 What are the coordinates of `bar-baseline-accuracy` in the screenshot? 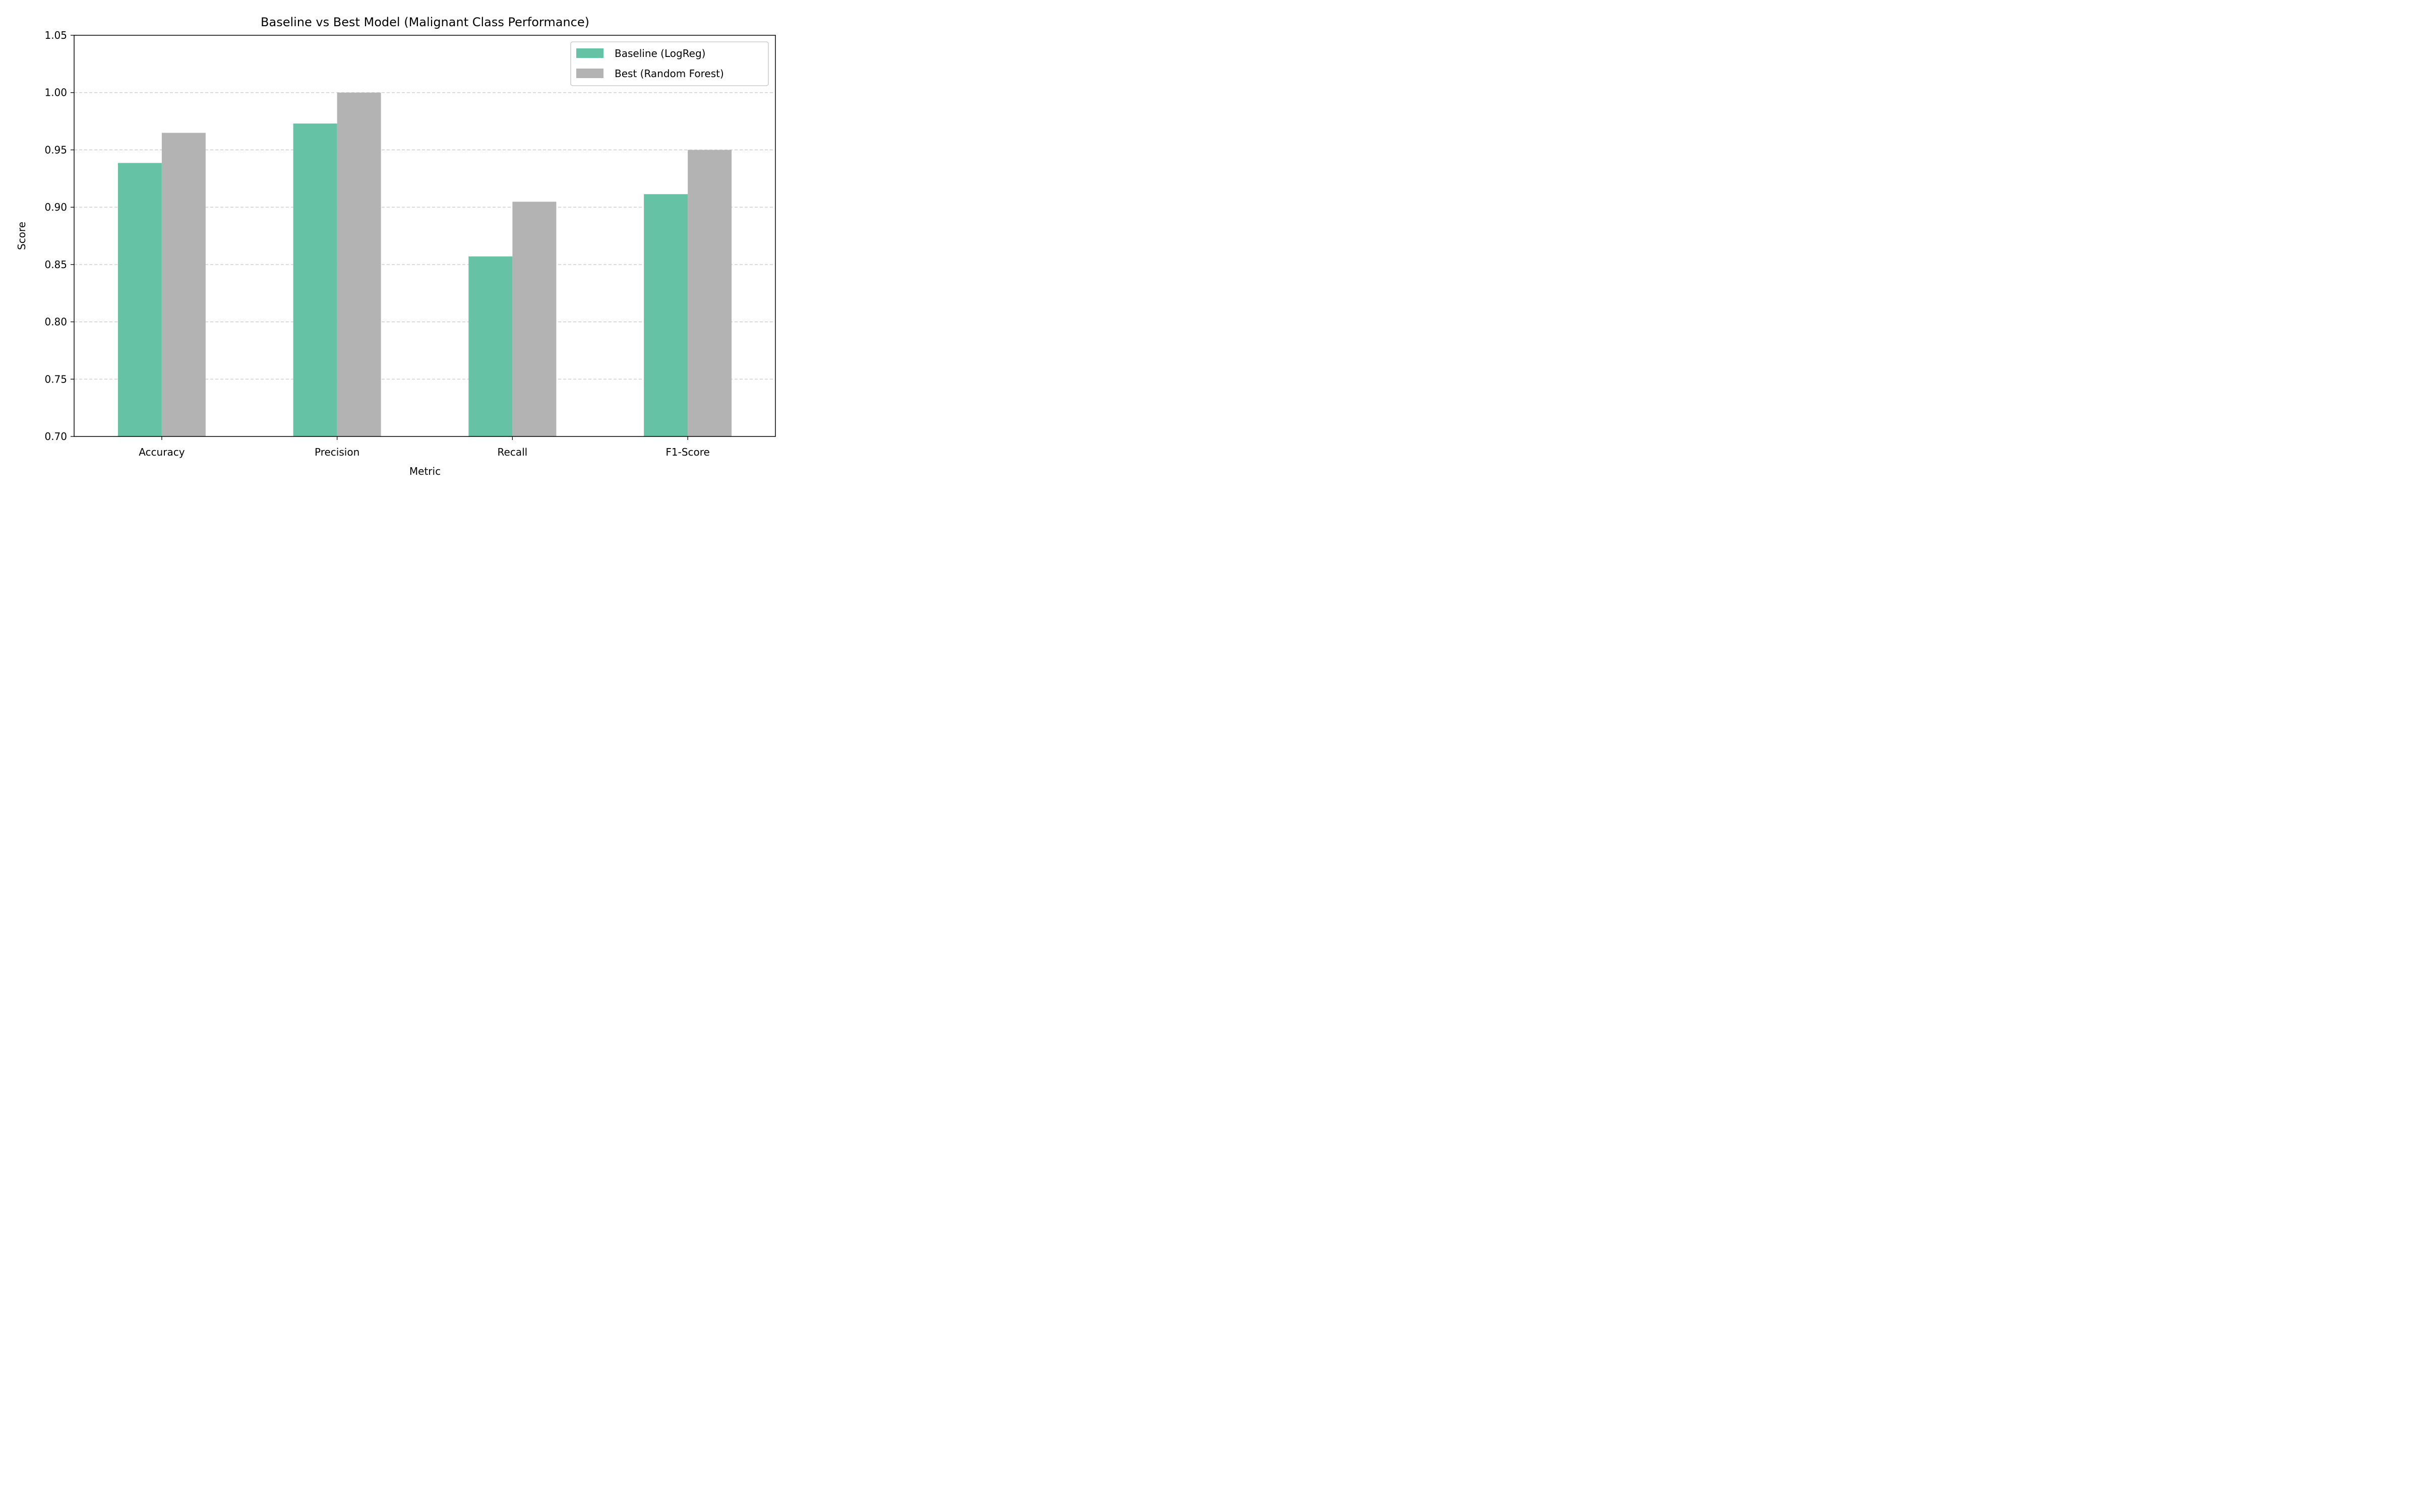 It's located at (139, 300).